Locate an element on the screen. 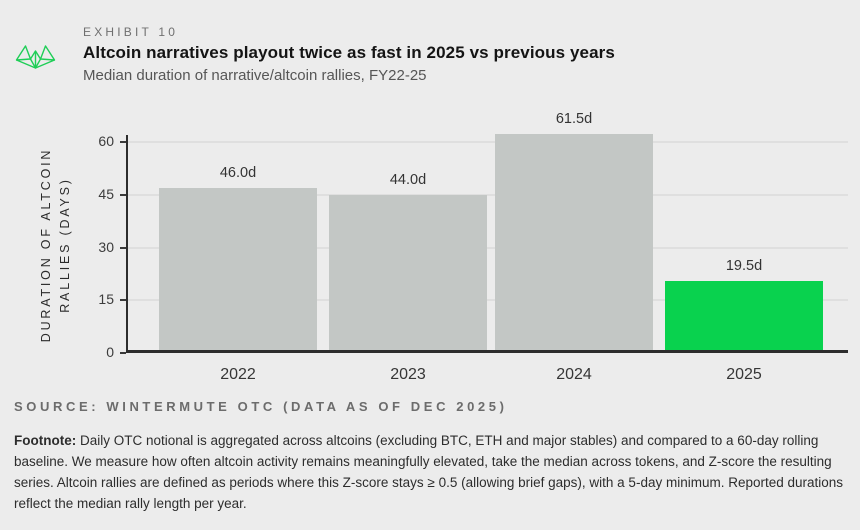  y-tick-label-15: 15 is located at coordinates (106, 299).